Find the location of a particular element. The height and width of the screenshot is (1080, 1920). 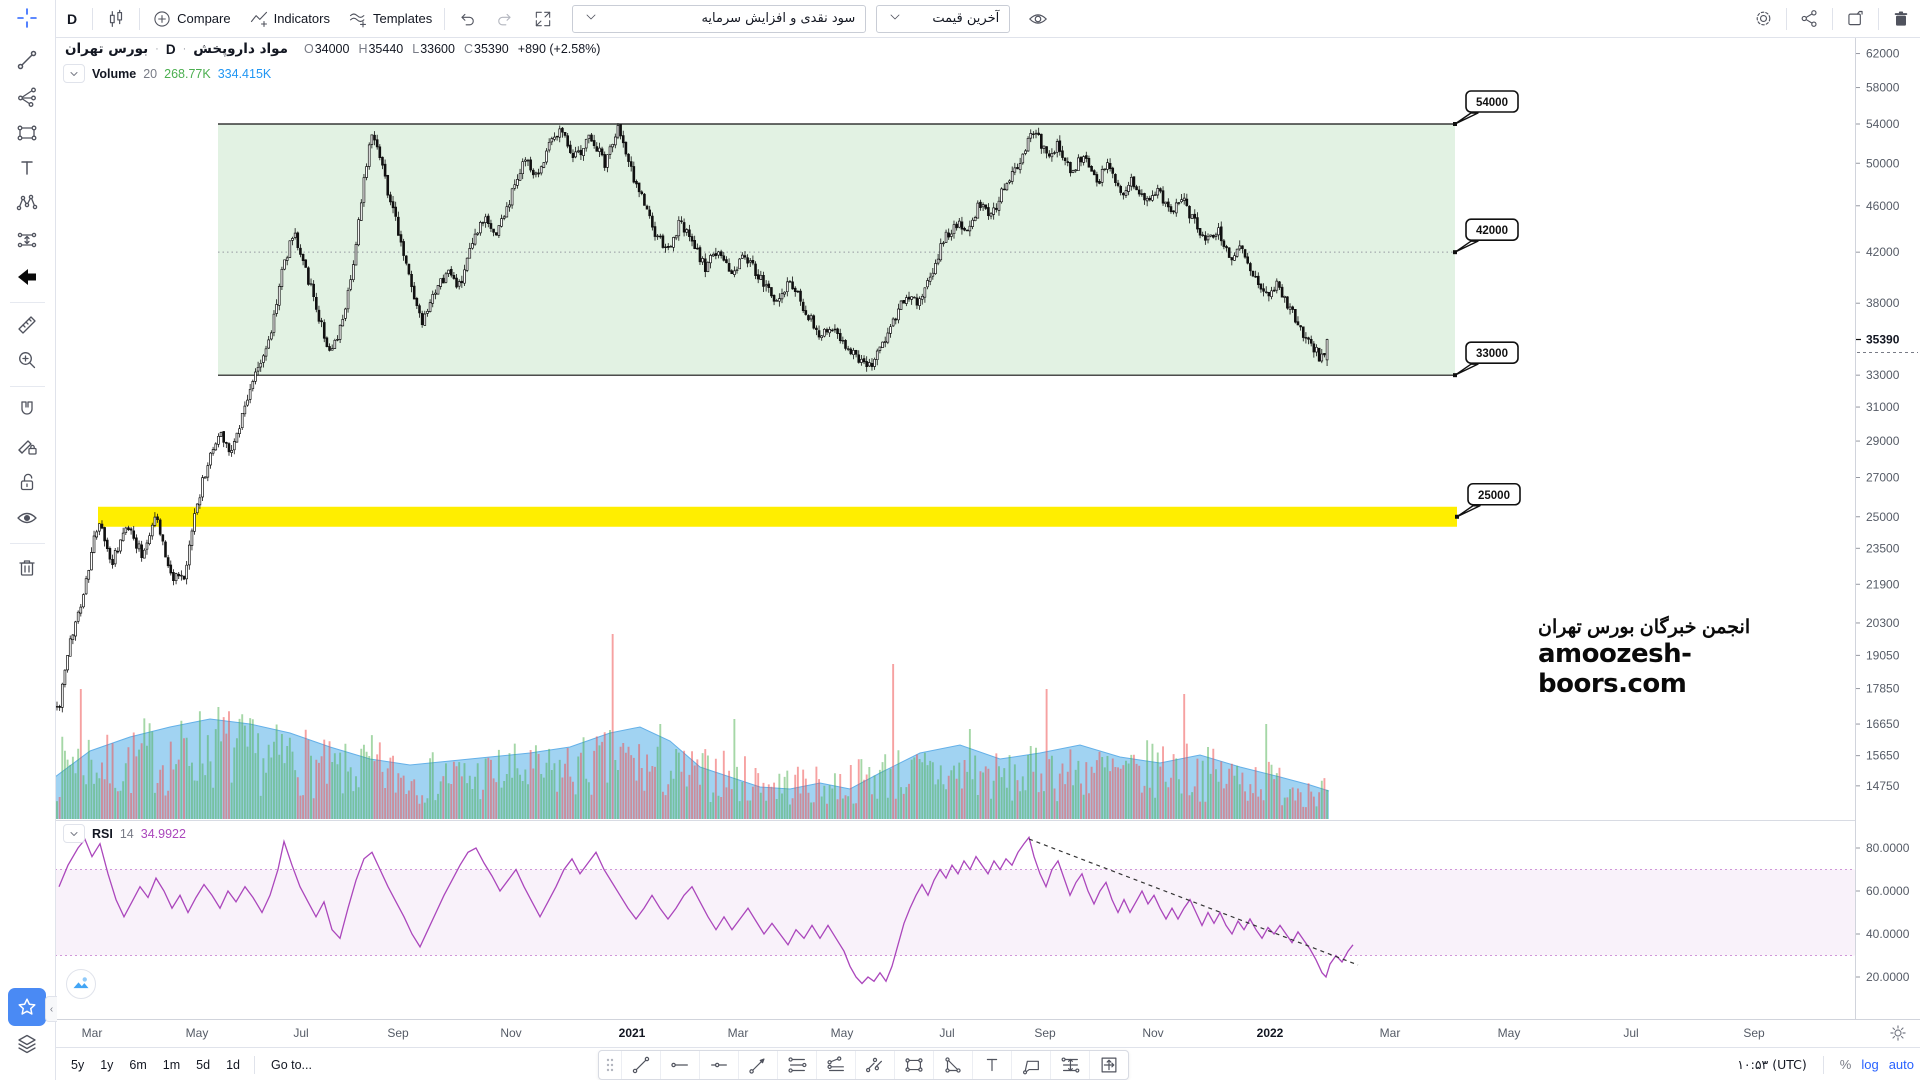

crosshair-icon is located at coordinates (27, 18).